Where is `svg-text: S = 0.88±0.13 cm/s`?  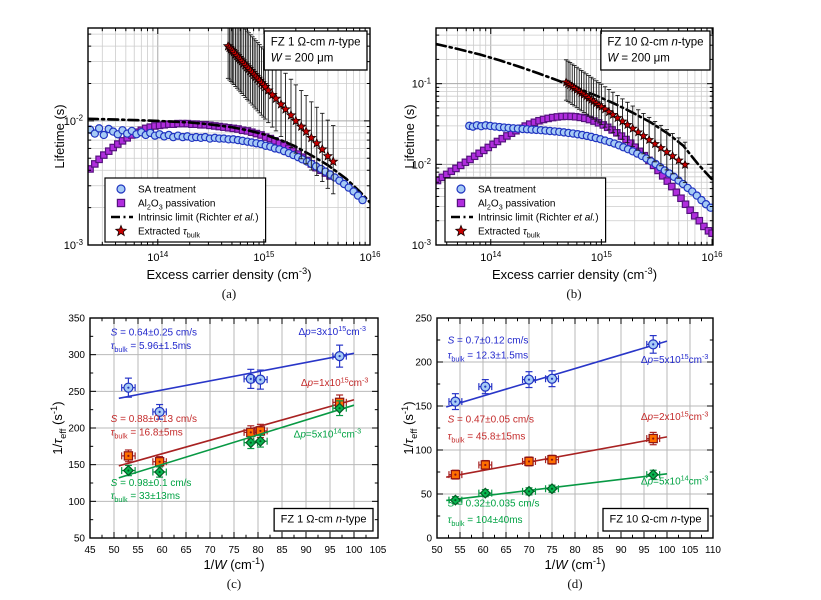
svg-text: S = 0.88±0.13 cm/s is located at coordinates (154, 419).